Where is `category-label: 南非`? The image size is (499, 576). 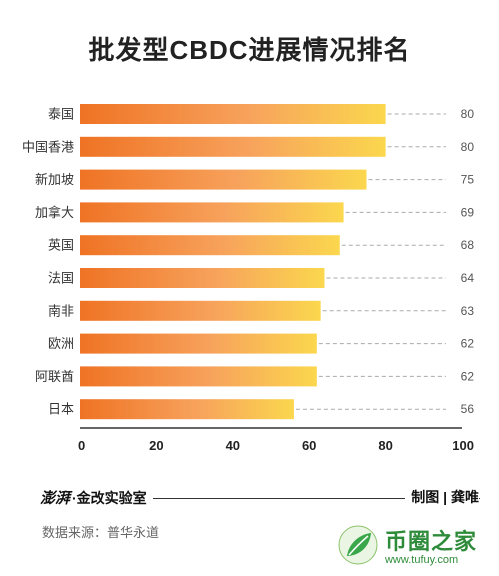
category-label: 南非 is located at coordinates (61, 310).